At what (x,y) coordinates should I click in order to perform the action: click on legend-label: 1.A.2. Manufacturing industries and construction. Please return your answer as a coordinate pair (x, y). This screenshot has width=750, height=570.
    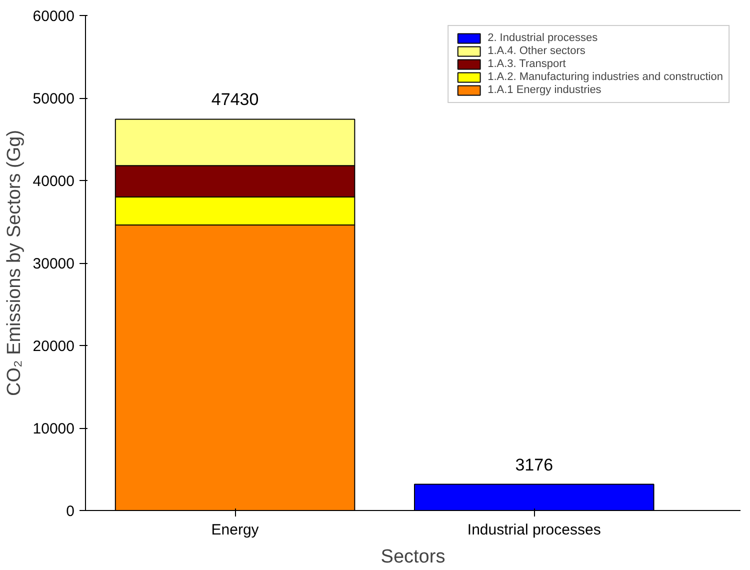
    Looking at the image, I should click on (605, 77).